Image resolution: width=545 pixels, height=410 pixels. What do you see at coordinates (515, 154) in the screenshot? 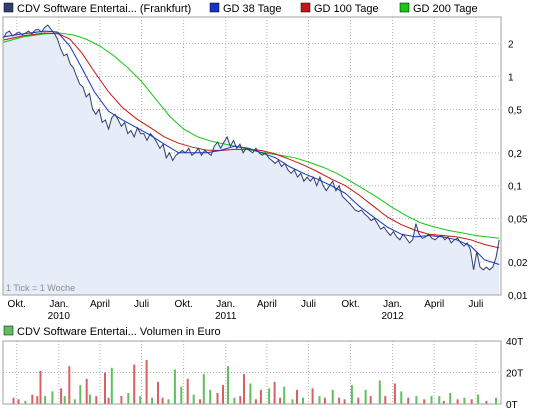
I see `y-tick-label: 0,2` at bounding box center [515, 154].